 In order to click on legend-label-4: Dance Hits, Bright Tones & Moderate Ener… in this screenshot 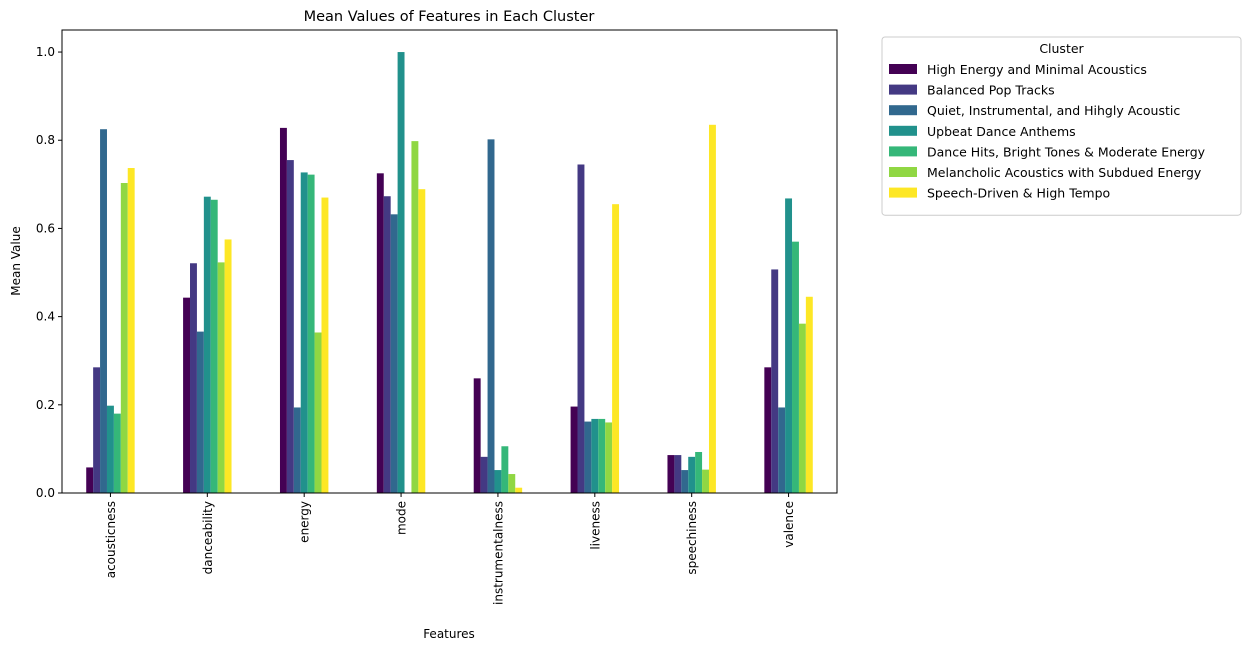, I will do `click(1066, 151)`.